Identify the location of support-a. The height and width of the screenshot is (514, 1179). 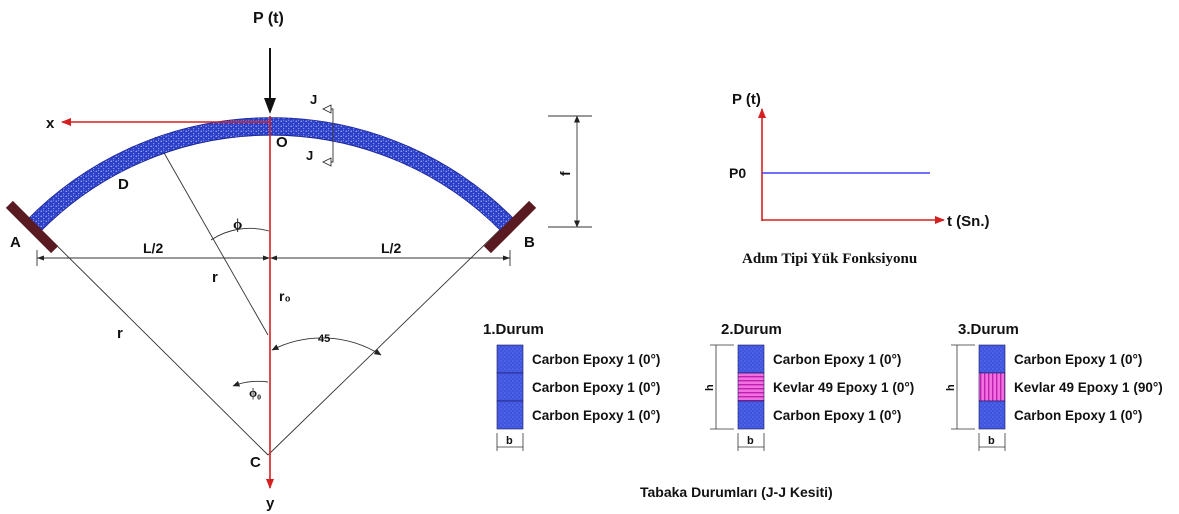
(32, 227).